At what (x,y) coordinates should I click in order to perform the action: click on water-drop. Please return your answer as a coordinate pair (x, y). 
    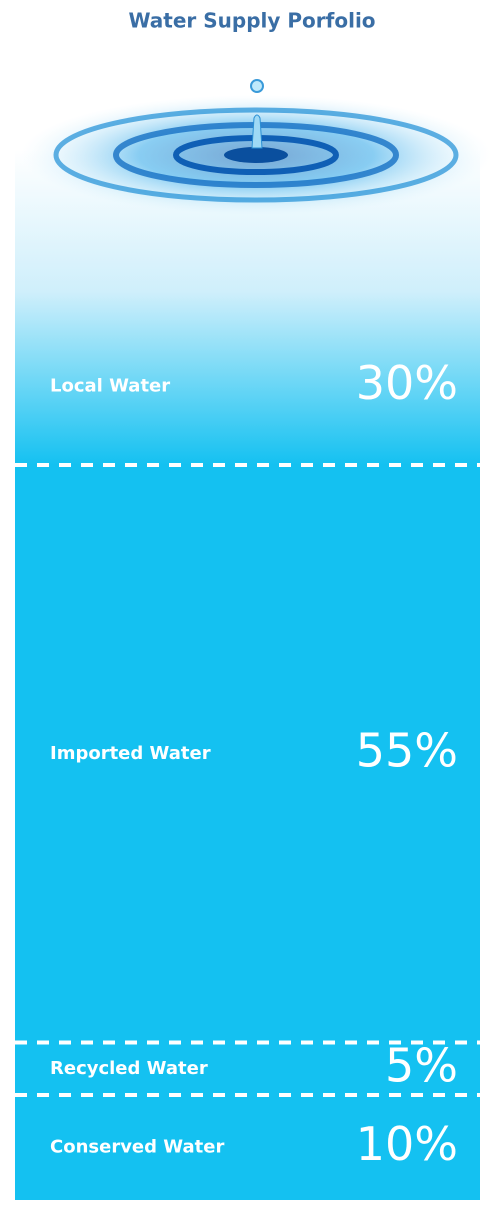
    Looking at the image, I should click on (256, 147).